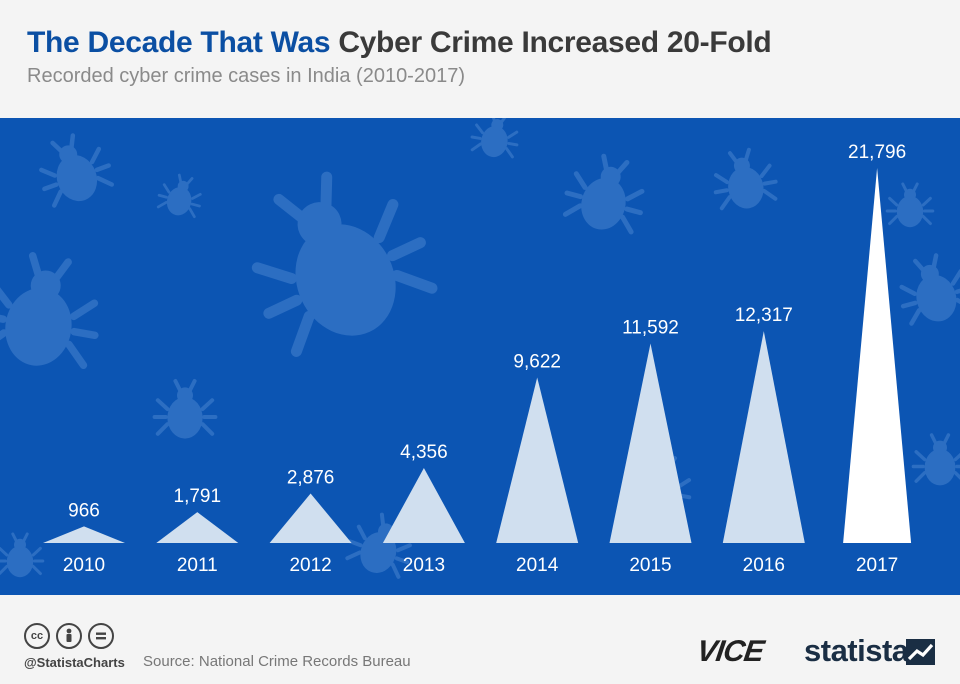 This screenshot has width=960, height=684. I want to click on value-label-2011: 1,791, so click(198, 496).